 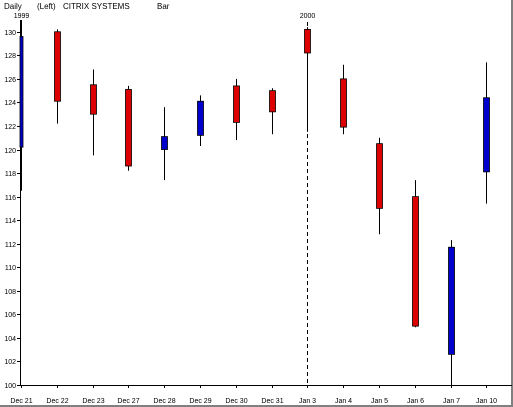 What do you see at coordinates (10, 315) in the screenshot?
I see `y-tick-label: 106` at bounding box center [10, 315].